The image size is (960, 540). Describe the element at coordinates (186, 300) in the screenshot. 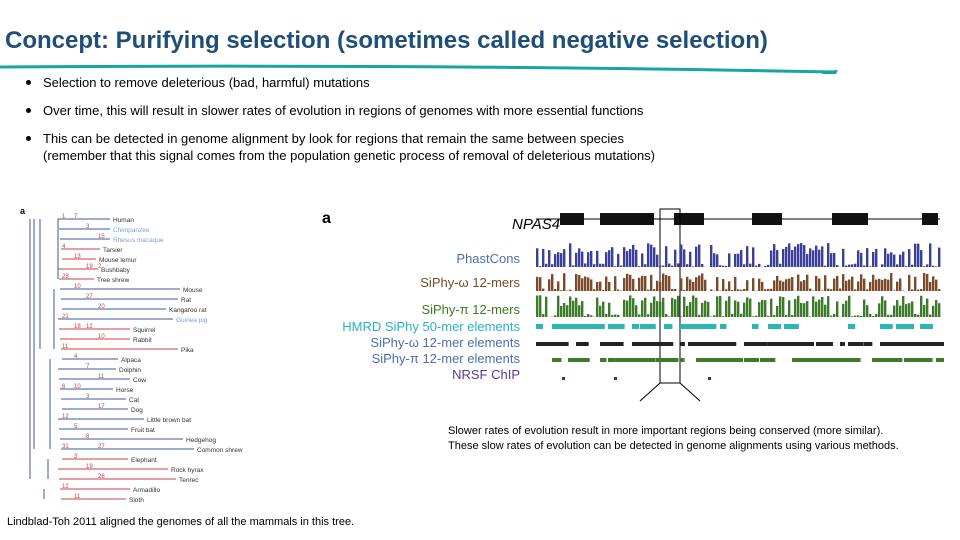

I see `species-label: Rat` at that location.